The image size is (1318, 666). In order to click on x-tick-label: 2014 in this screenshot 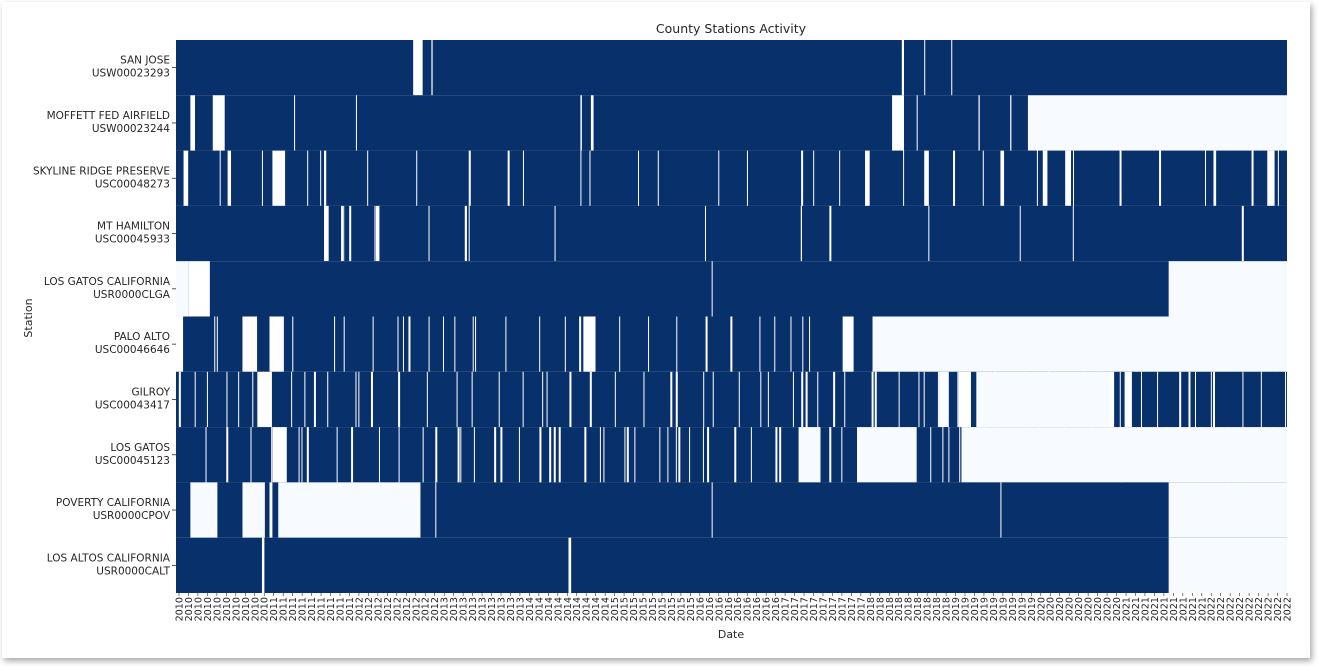, I will do `click(558, 609)`.